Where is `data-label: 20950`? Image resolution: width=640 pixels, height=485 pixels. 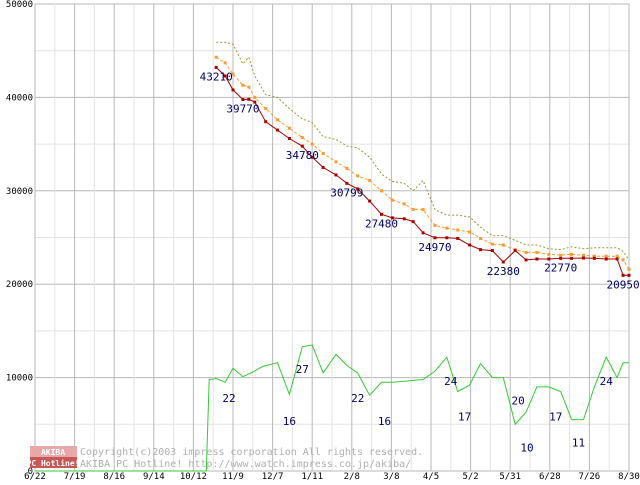
data-label: 20950 is located at coordinates (622, 284).